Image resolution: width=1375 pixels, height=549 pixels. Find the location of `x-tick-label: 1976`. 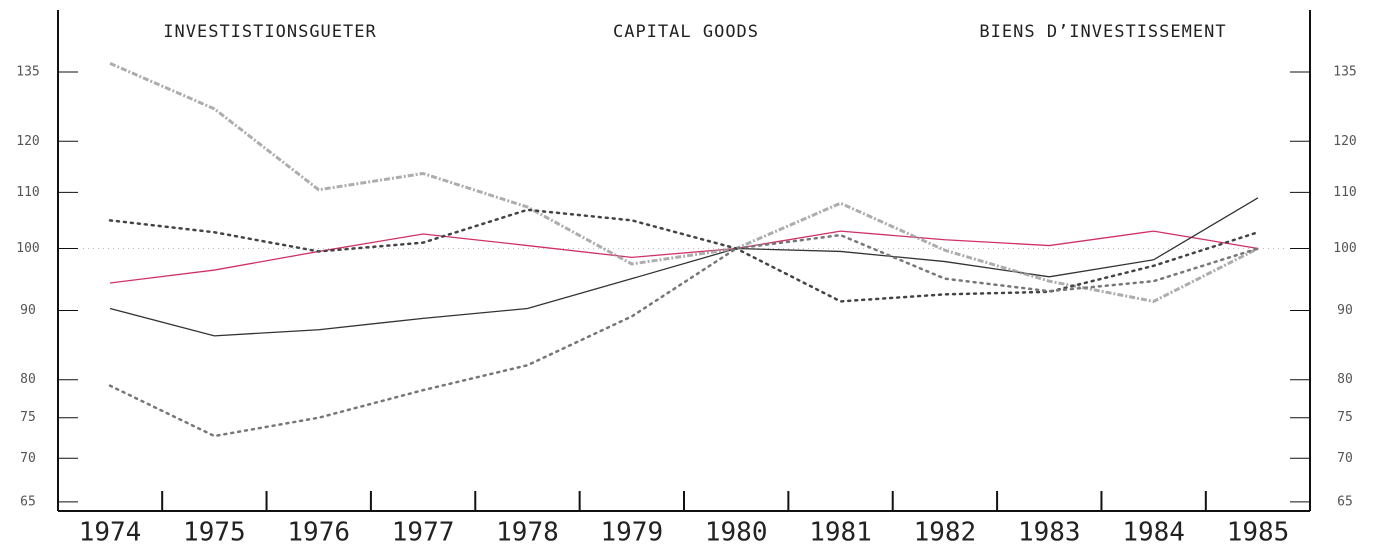

x-tick-label: 1976 is located at coordinates (318, 533).